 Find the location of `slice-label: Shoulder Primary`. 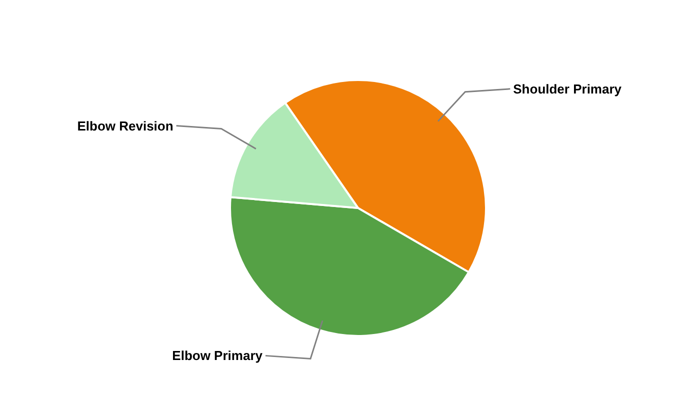

slice-label: Shoulder Primary is located at coordinates (567, 88).